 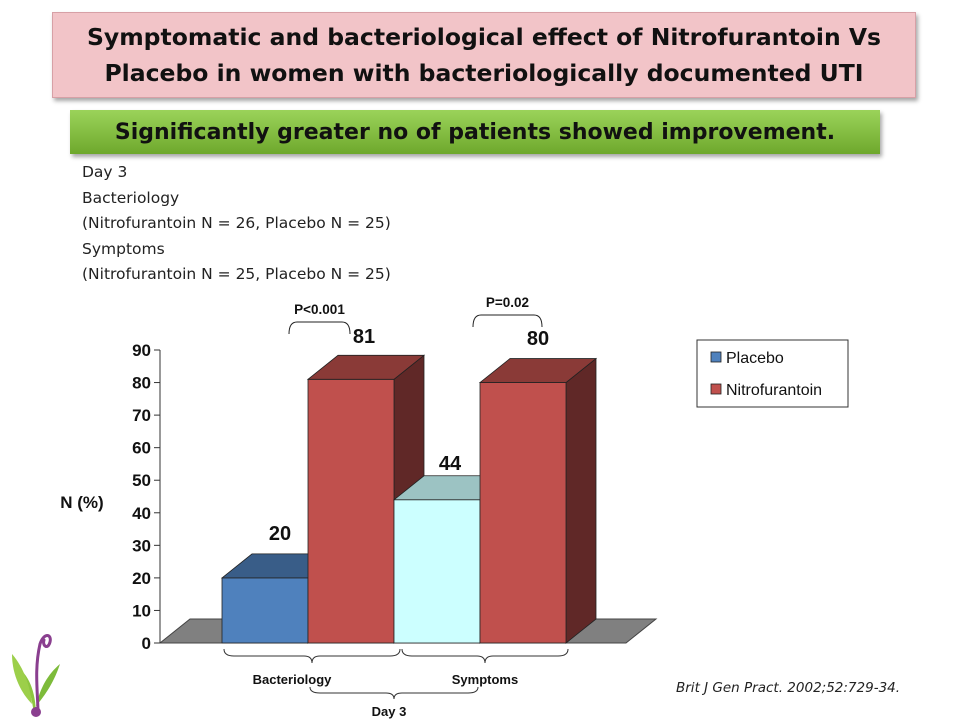 What do you see at coordinates (774, 390) in the screenshot?
I see `legend-label-nitrofurantoin: Nitrofurantoin` at bounding box center [774, 390].